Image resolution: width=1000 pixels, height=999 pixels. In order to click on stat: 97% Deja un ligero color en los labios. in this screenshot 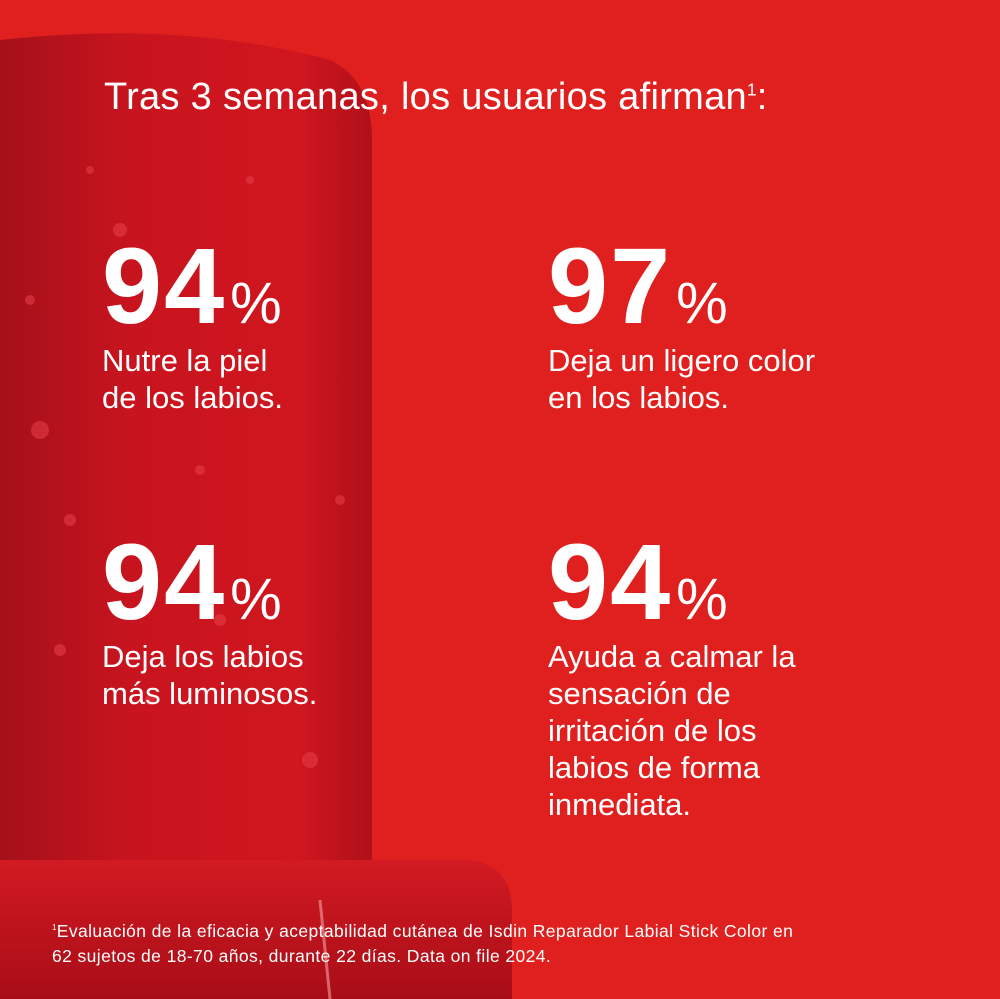, I will do `click(681, 324)`.